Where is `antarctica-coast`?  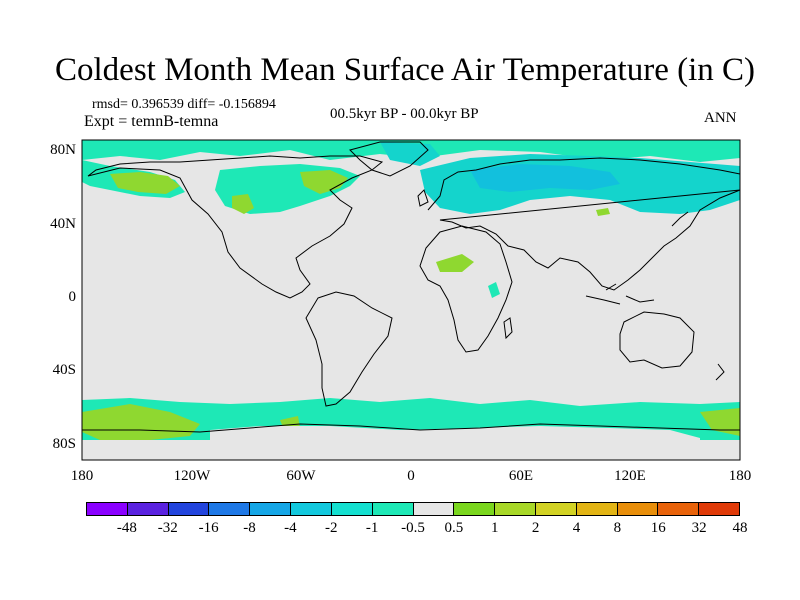
antarctica-coast is located at coordinates (411, 428).